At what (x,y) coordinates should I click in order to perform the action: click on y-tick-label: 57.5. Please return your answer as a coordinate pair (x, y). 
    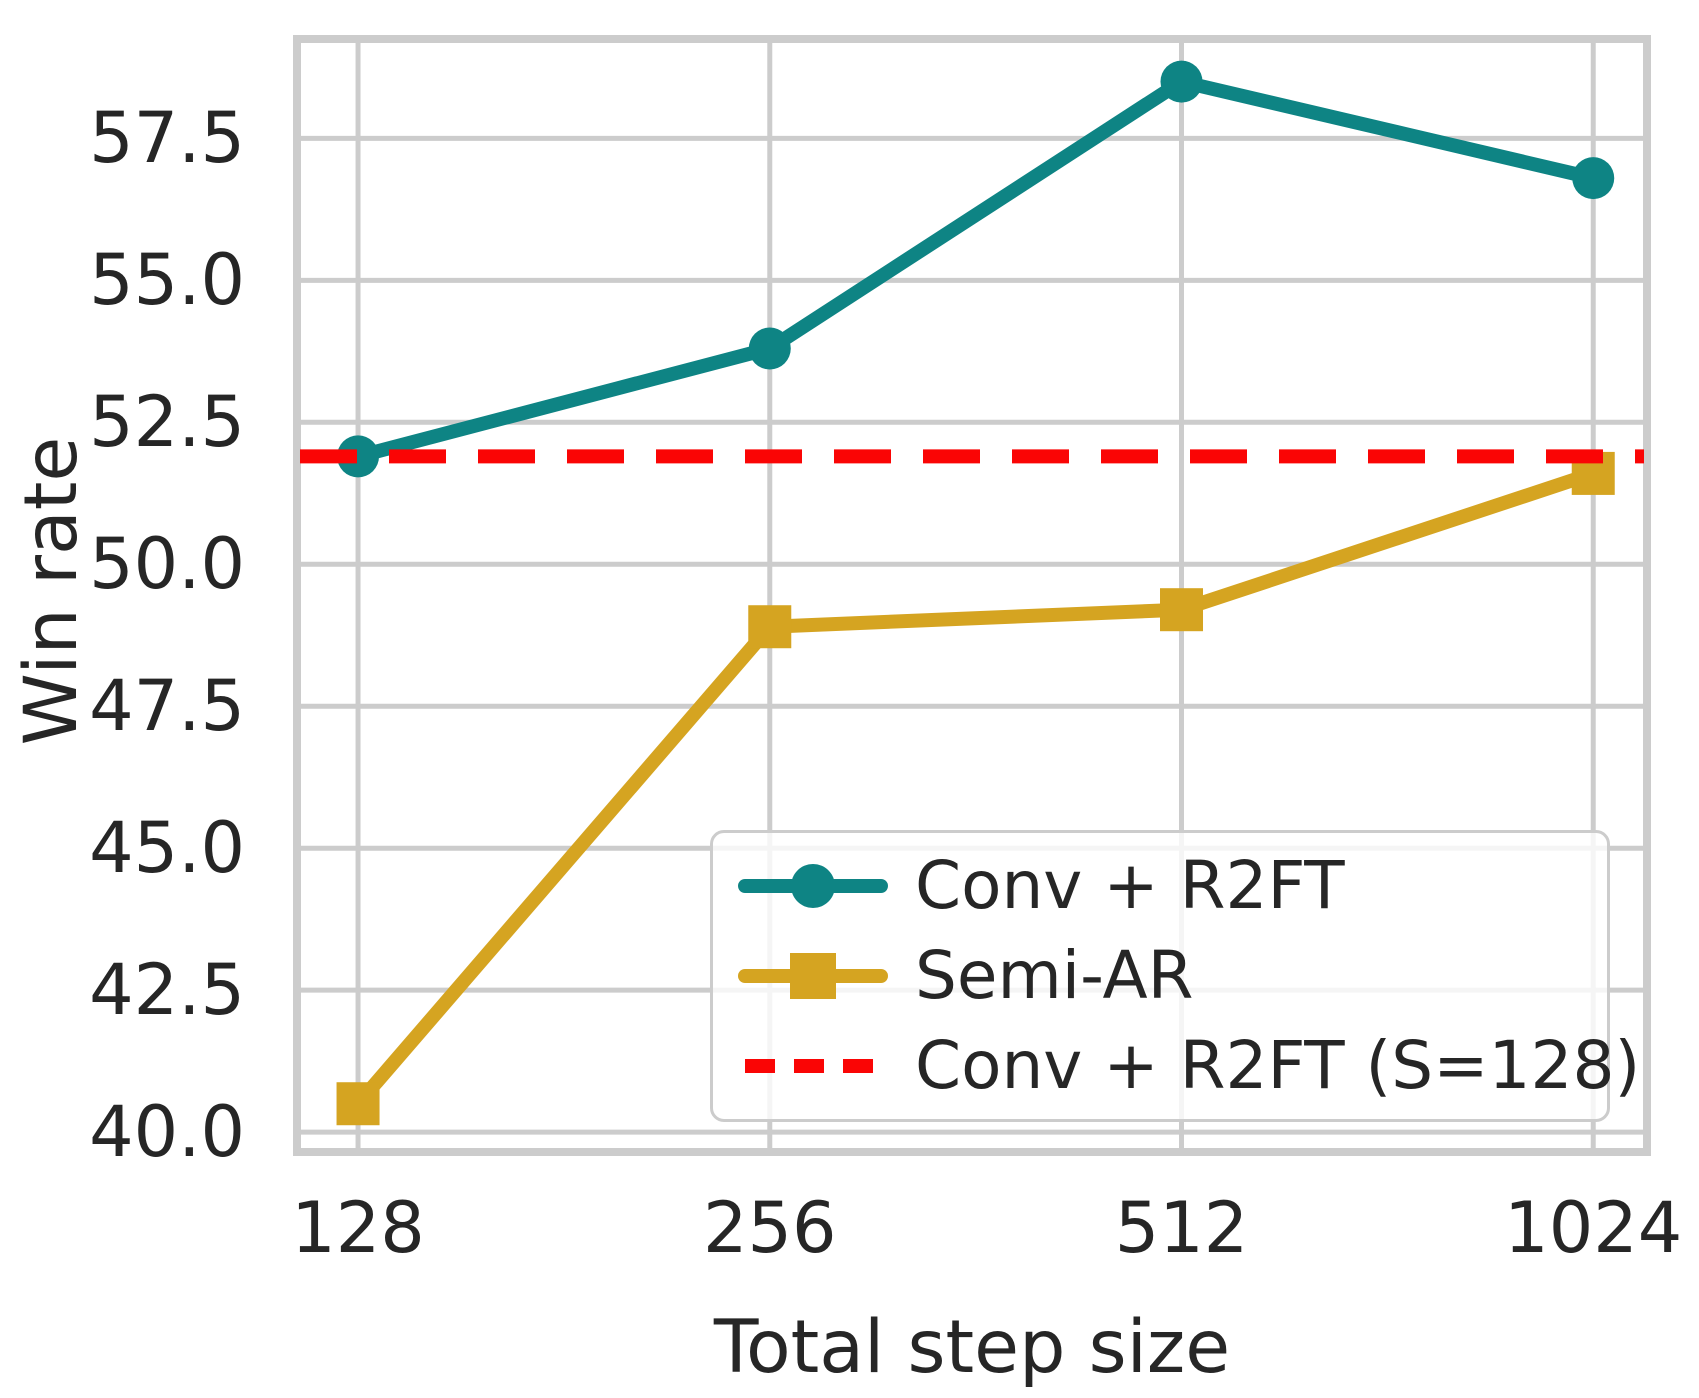
    Looking at the image, I should click on (167, 138).